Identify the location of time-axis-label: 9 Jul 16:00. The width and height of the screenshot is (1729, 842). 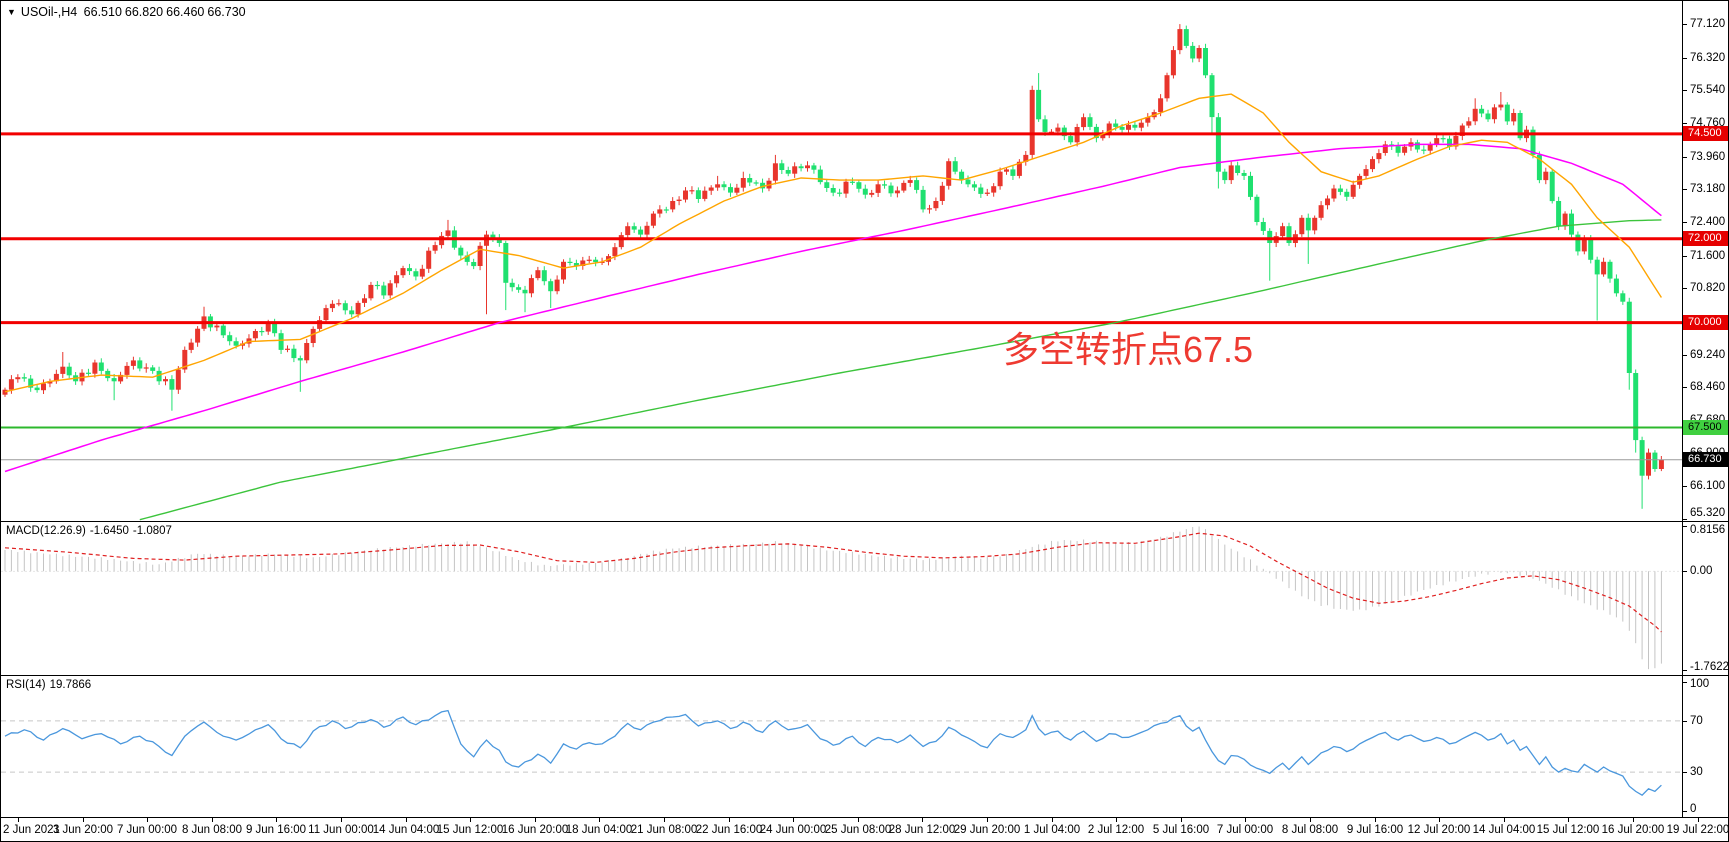
(1375, 830).